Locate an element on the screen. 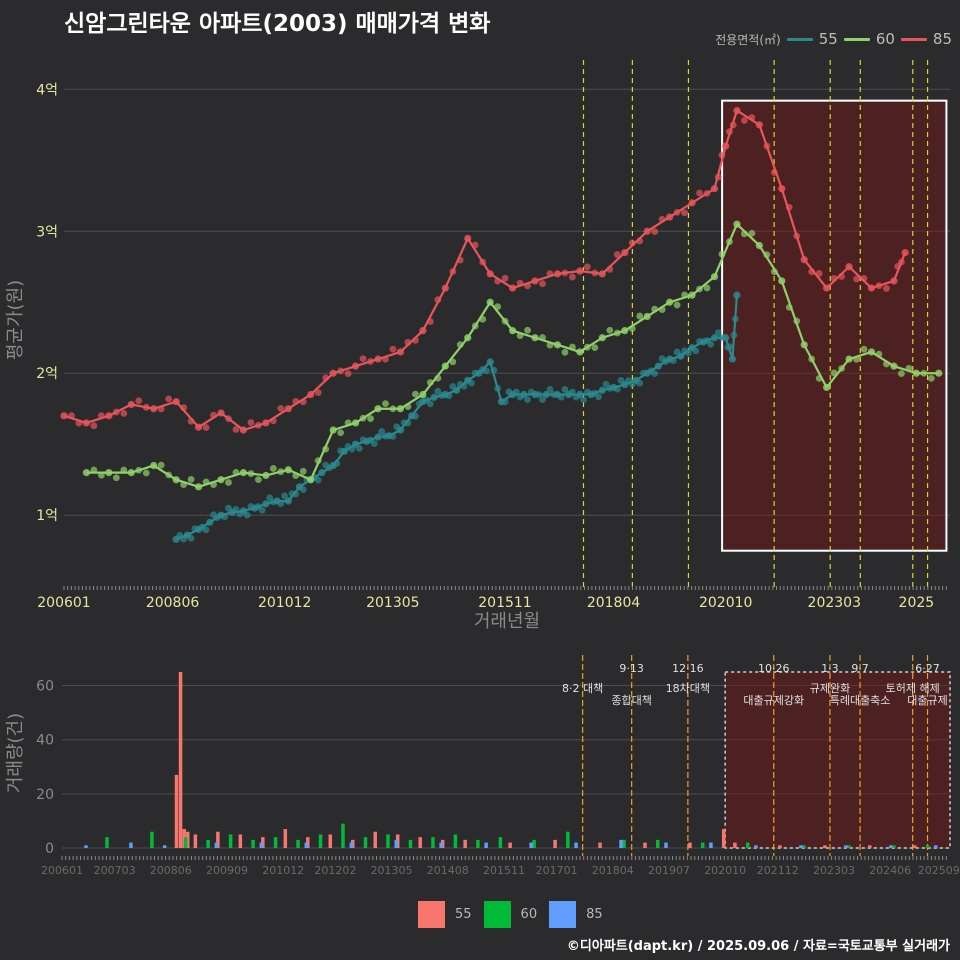  policy-annotation-label: 8·2 대책 is located at coordinates (582, 688).